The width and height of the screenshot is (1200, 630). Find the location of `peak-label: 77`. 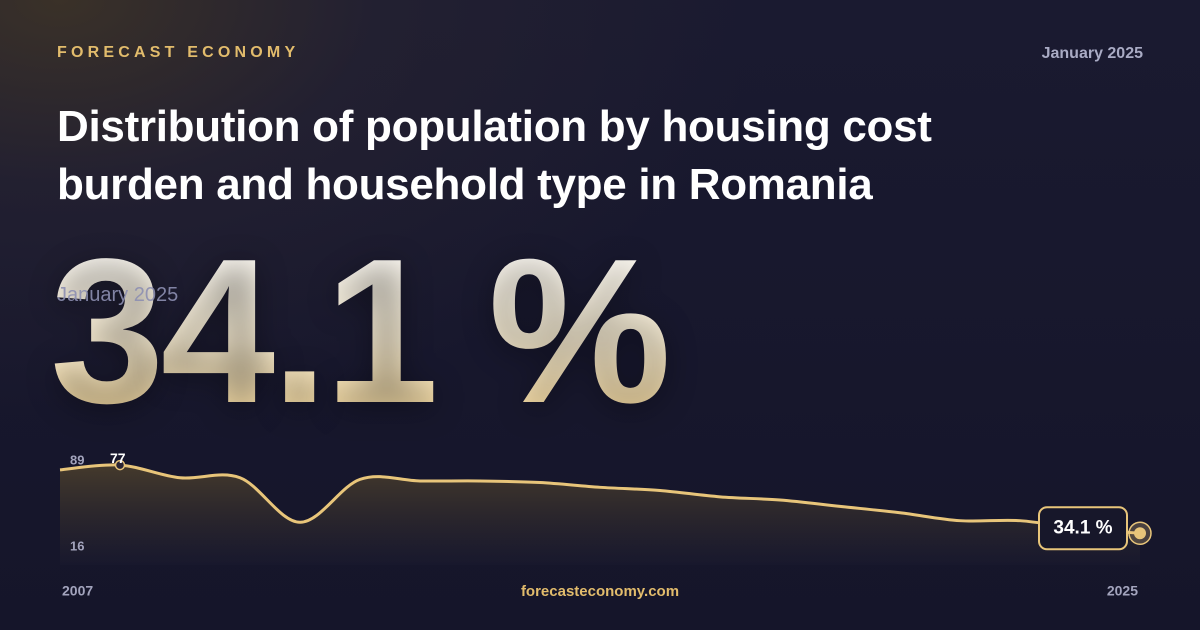

peak-label: 77 is located at coordinates (118, 458).